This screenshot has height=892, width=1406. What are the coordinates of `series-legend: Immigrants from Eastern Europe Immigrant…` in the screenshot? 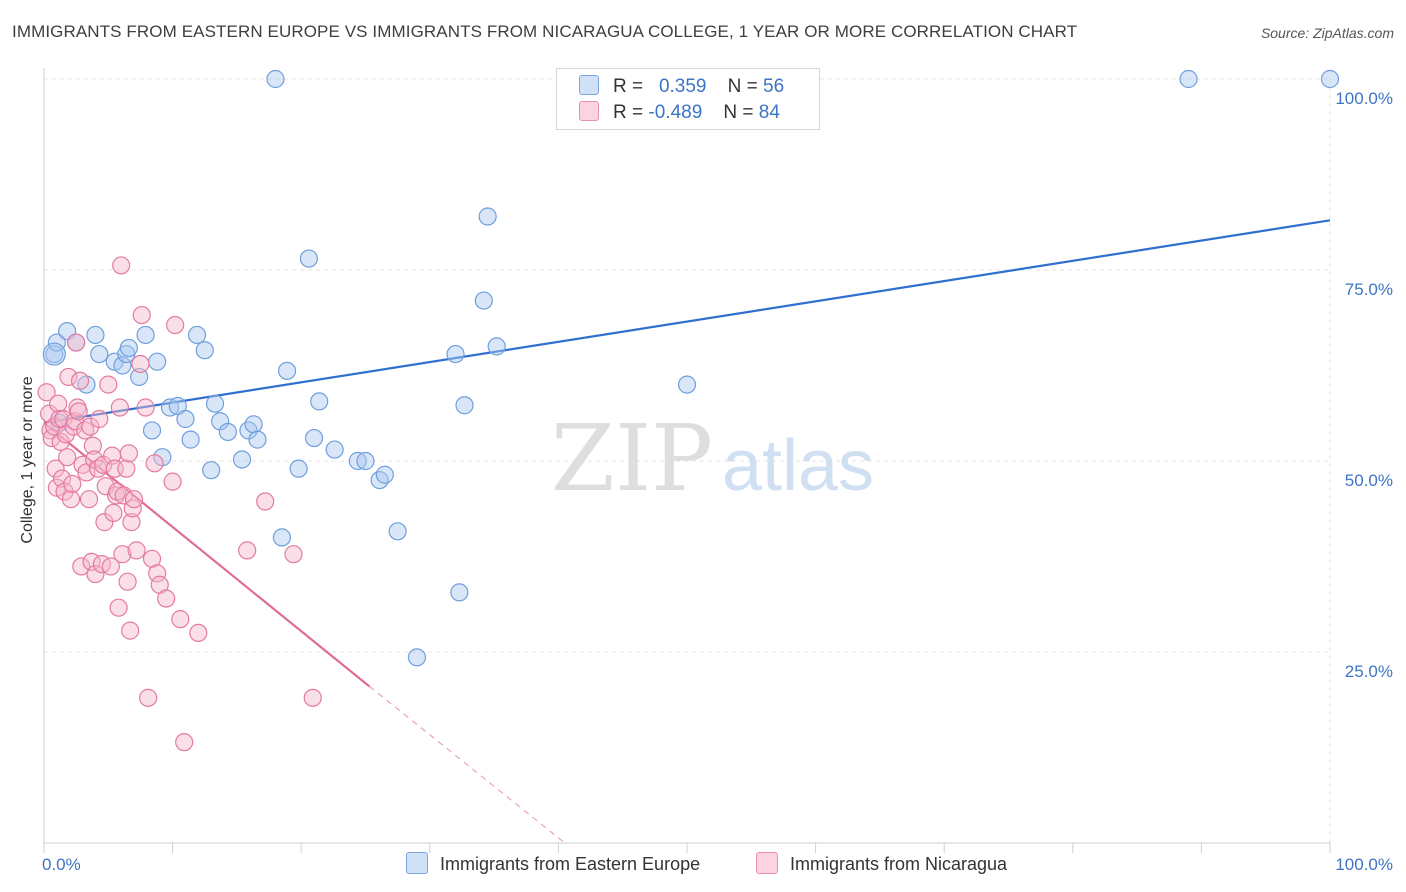 It's located at (703, 864).